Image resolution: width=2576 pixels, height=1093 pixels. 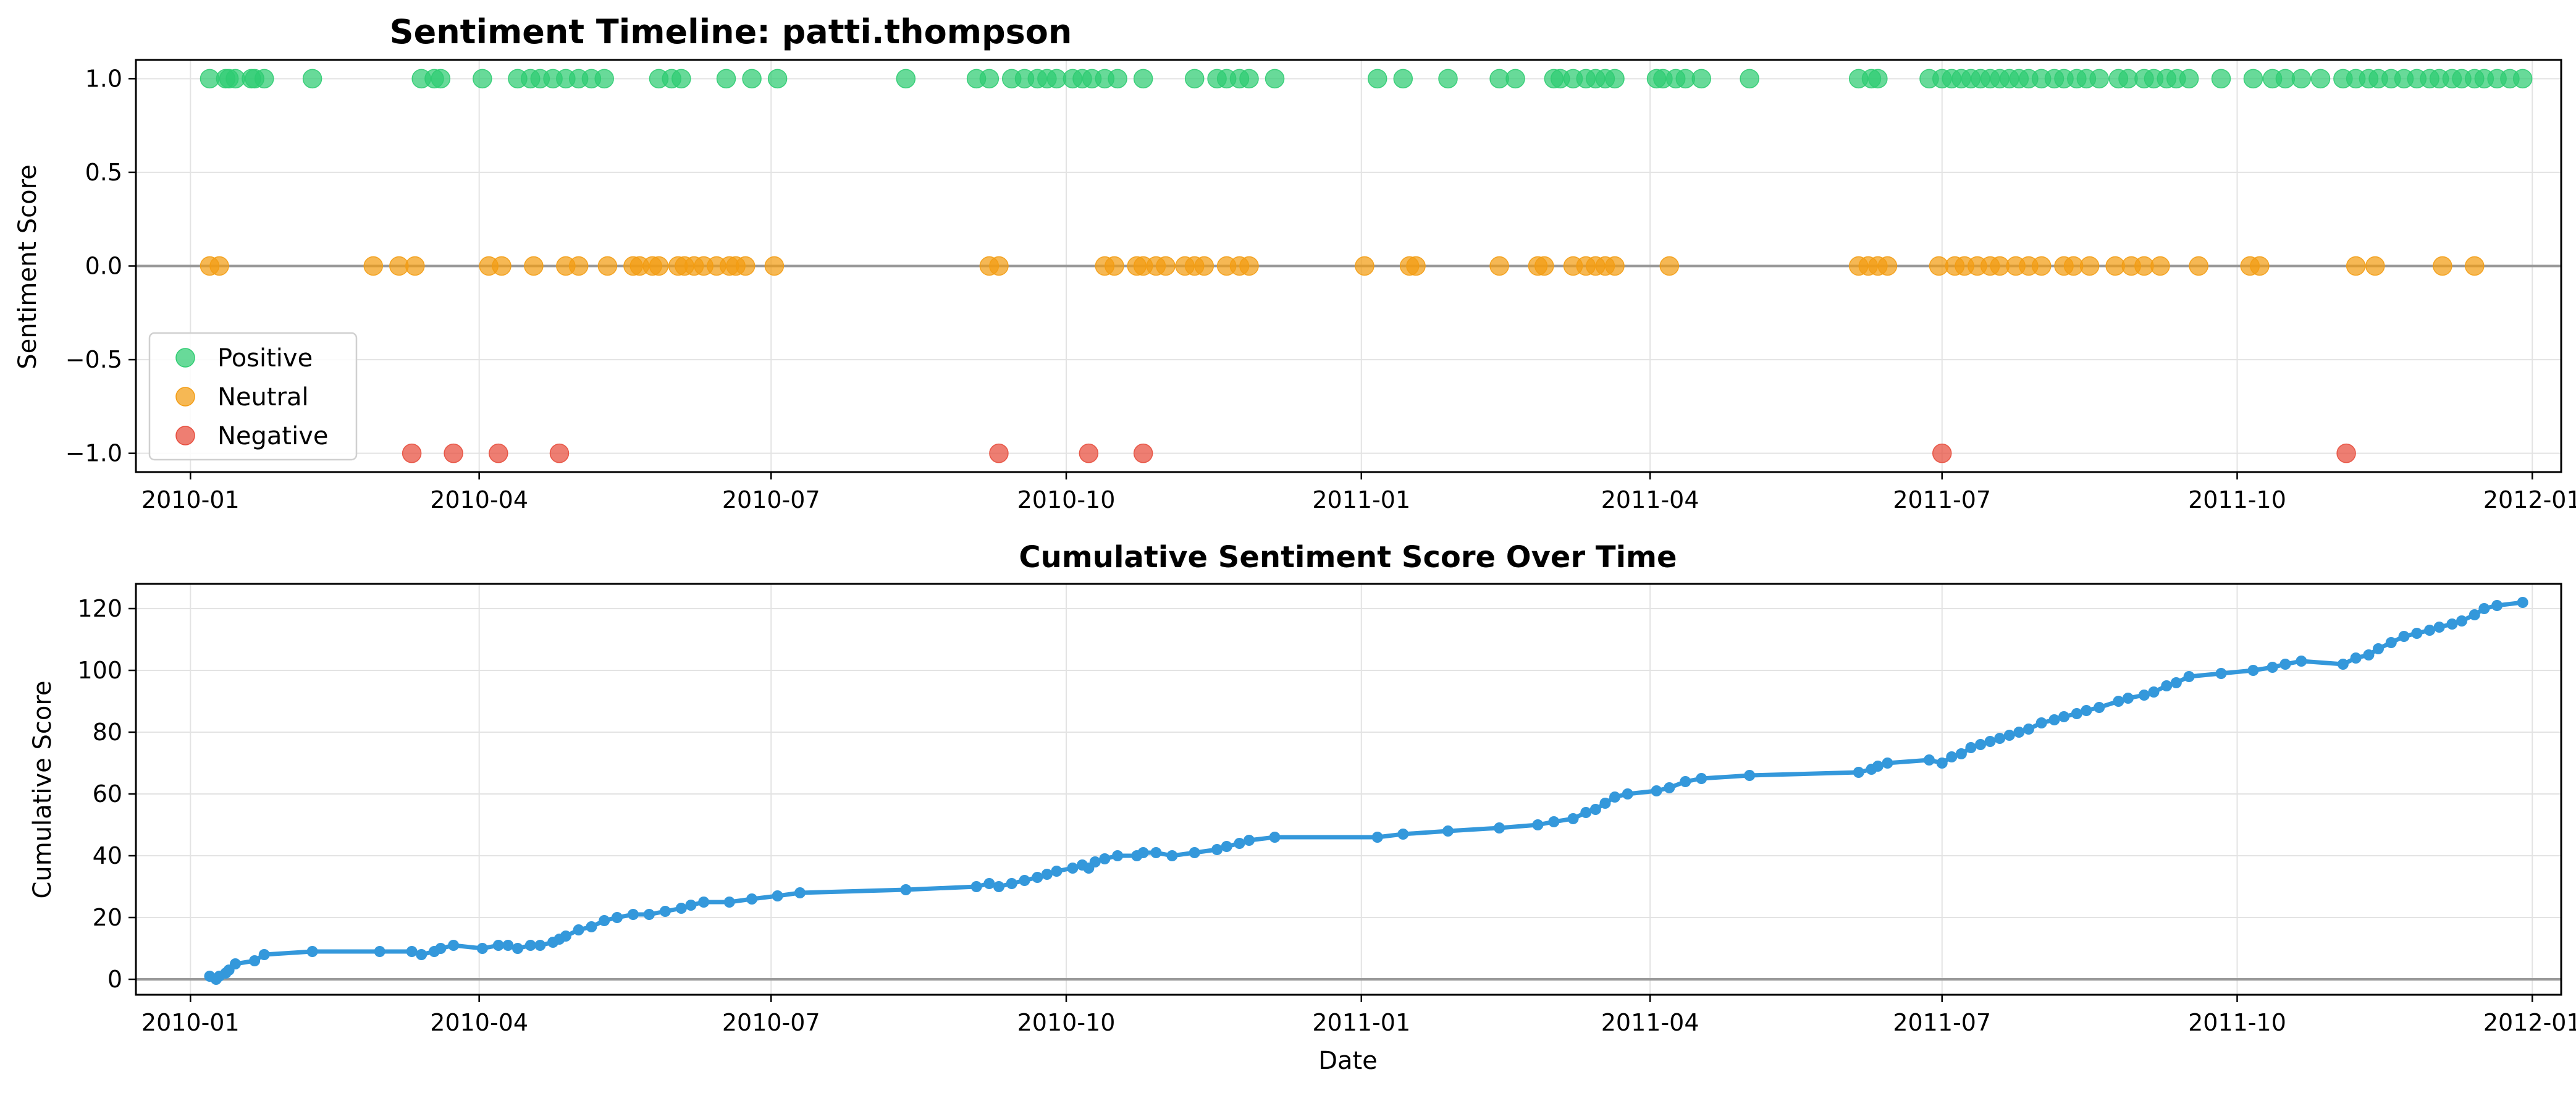 What do you see at coordinates (103, 172) in the screenshot?
I see `y-tick-label: 0.5` at bounding box center [103, 172].